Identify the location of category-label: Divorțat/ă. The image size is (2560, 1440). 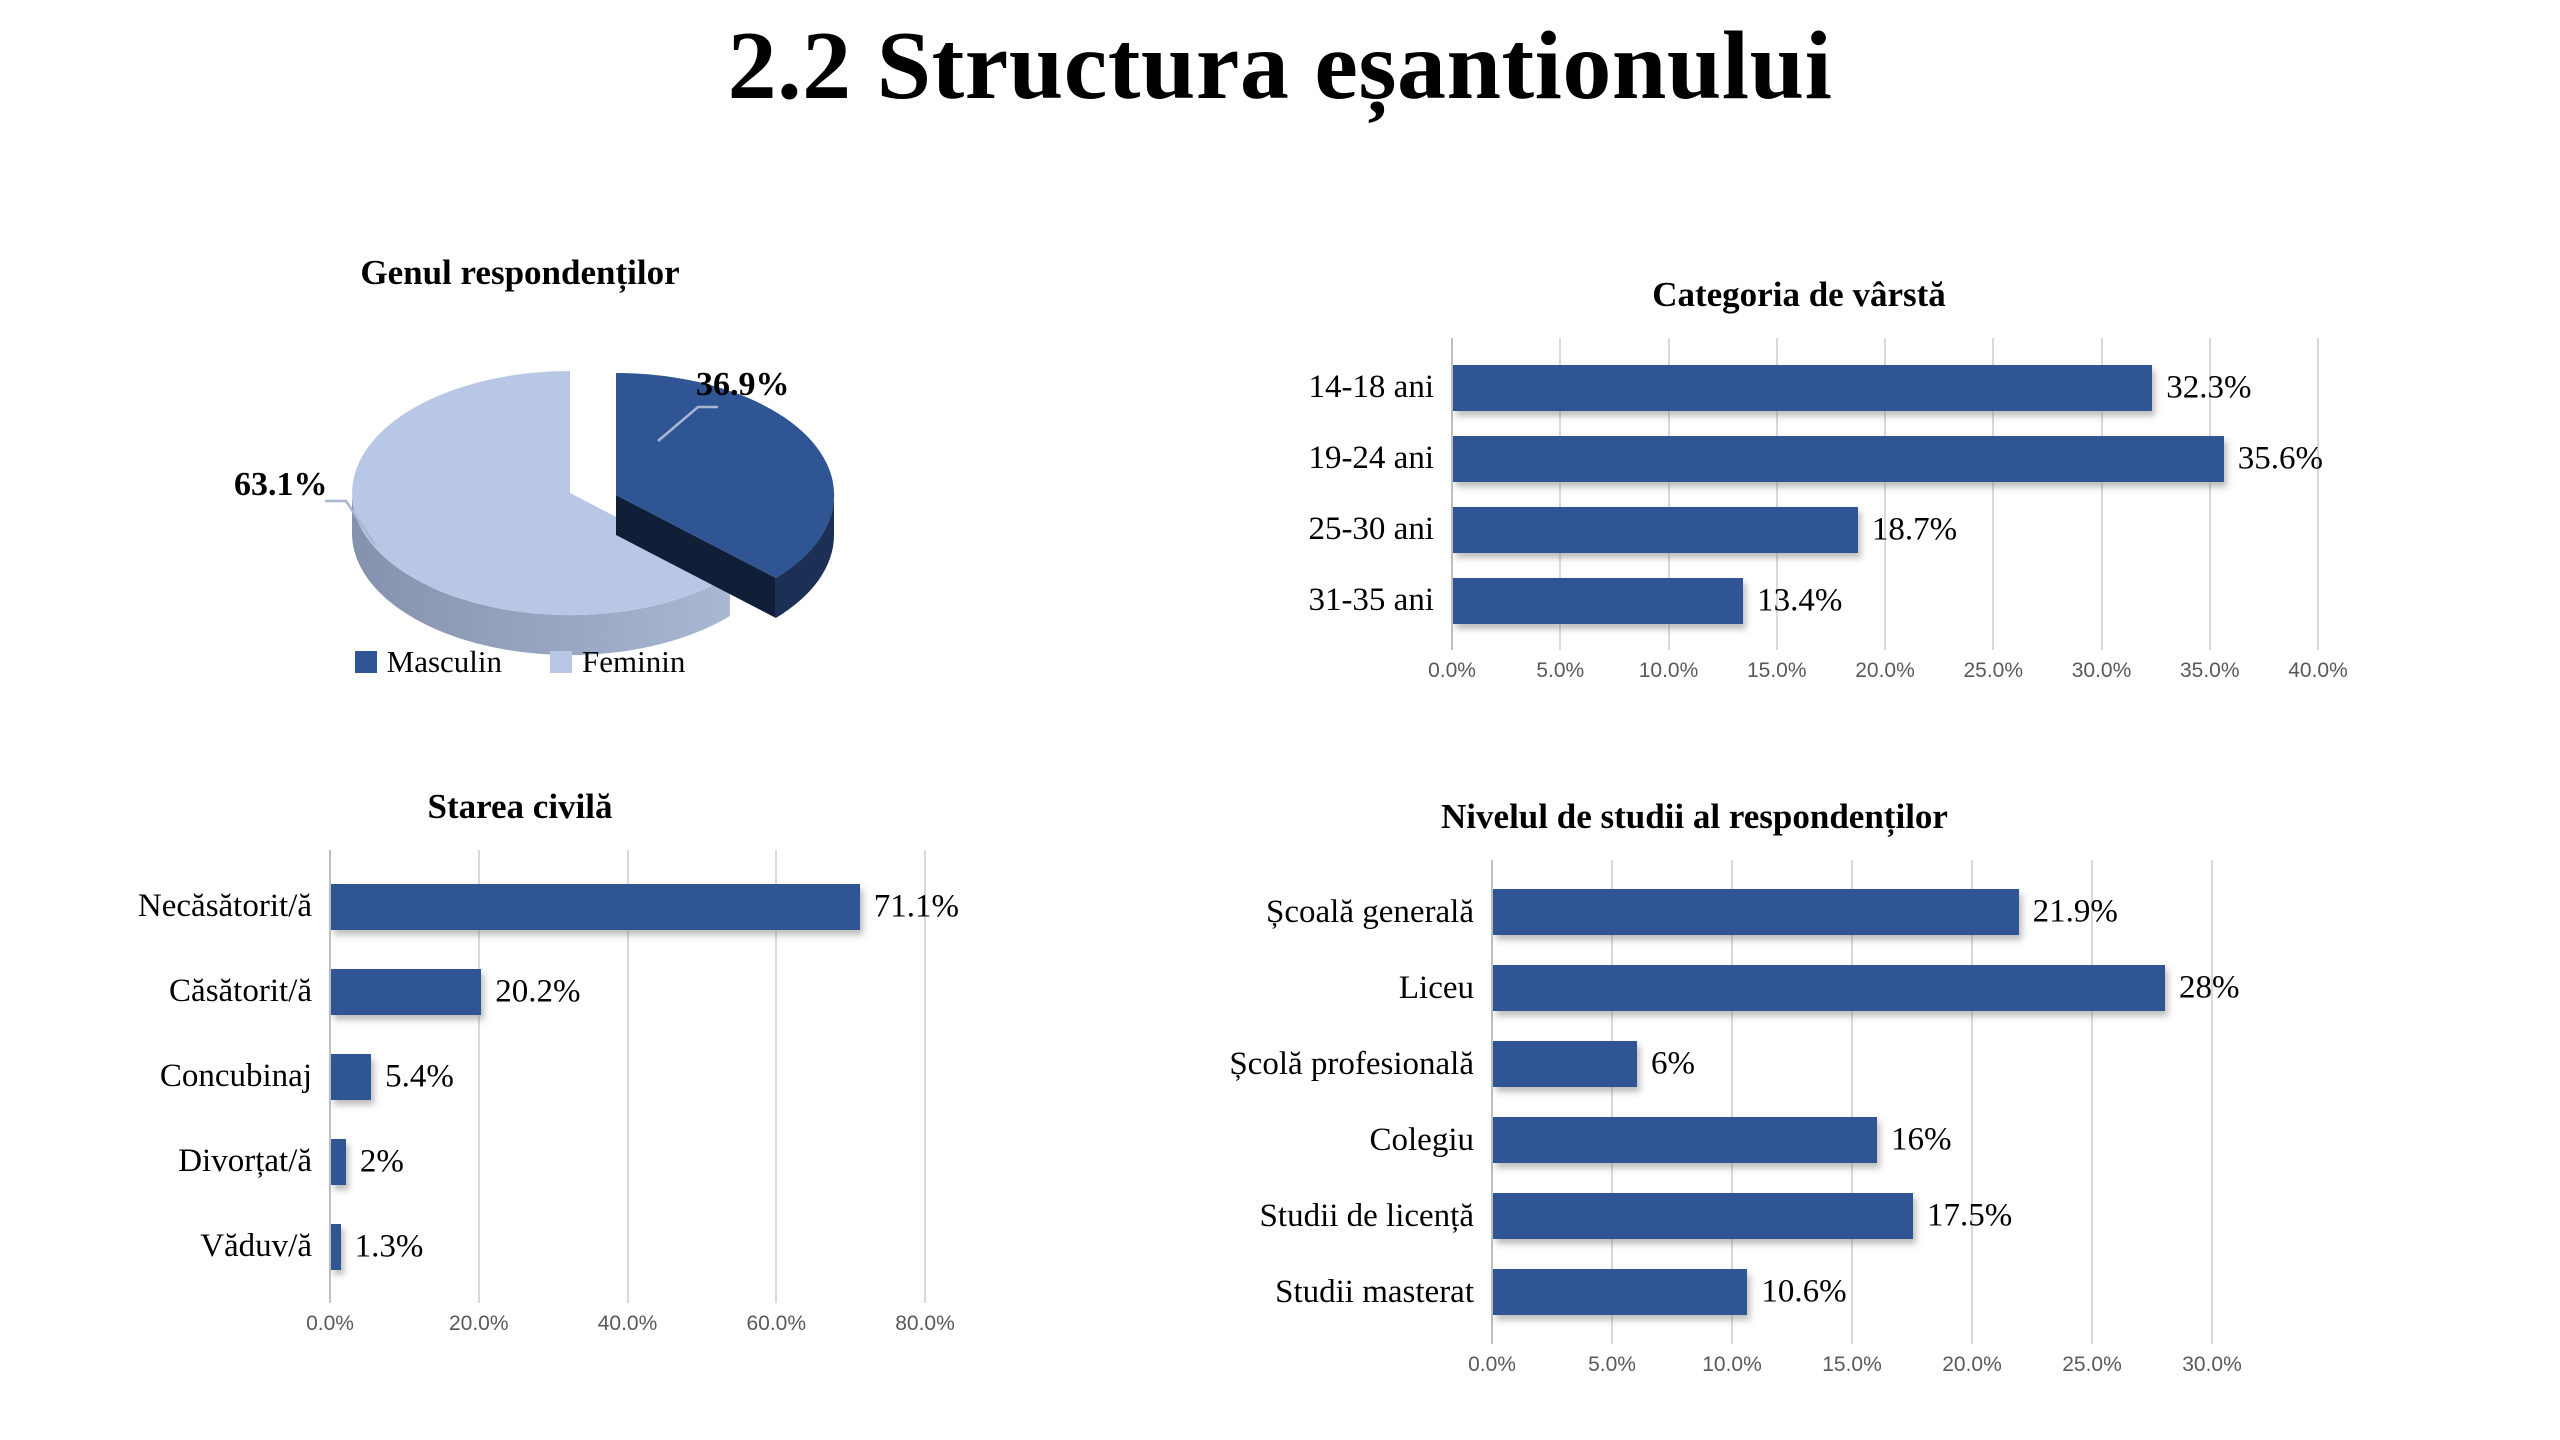
(245, 1161).